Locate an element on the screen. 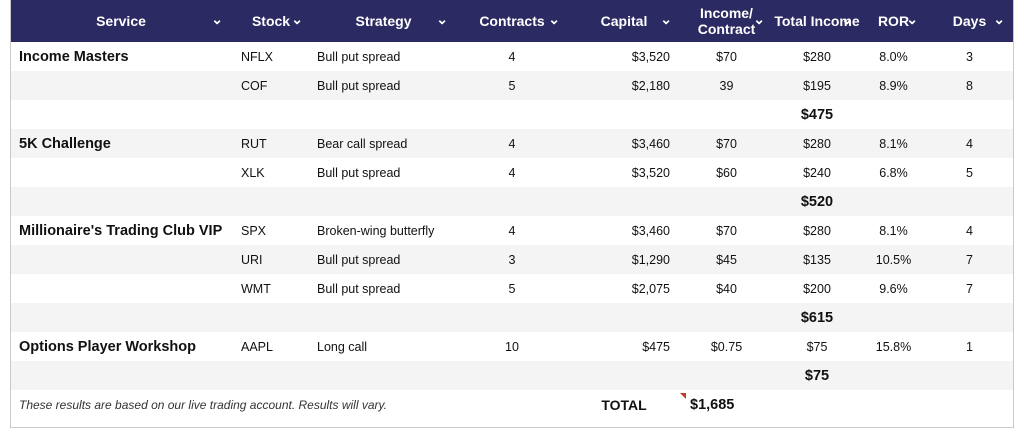 This screenshot has width=1024, height=433. column-header-service: Service ⌄ is located at coordinates (121, 21).